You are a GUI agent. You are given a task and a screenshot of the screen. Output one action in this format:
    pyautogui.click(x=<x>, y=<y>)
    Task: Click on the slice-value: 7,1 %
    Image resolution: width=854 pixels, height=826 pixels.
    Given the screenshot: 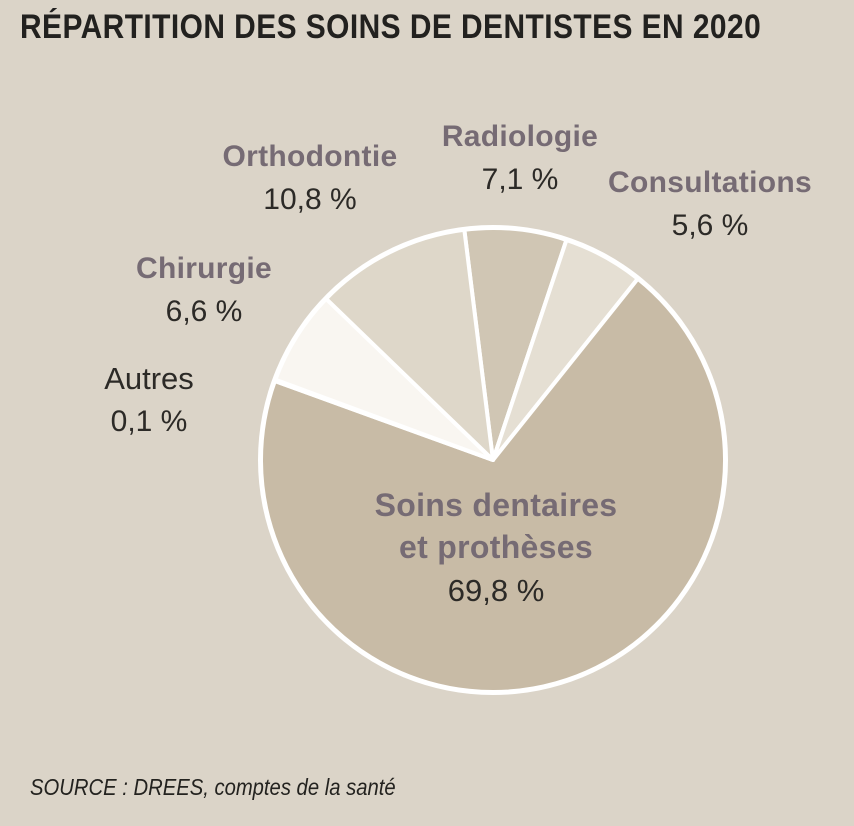 What is the action you would take?
    pyautogui.click(x=520, y=179)
    